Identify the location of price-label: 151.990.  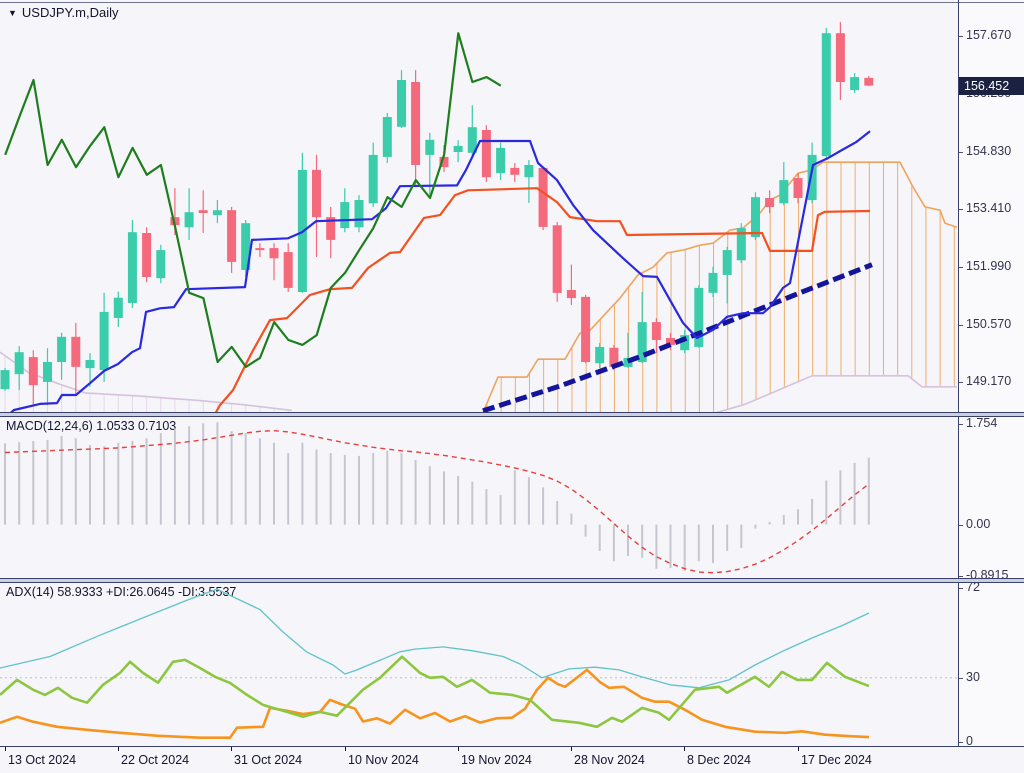
(989, 266).